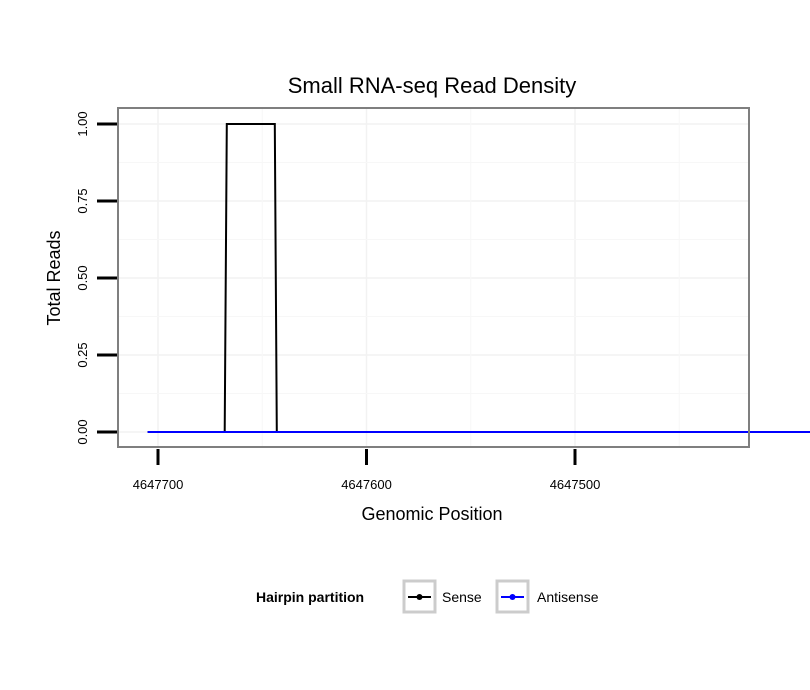 The width and height of the screenshot is (810, 690). What do you see at coordinates (512, 597) in the screenshot?
I see `legend-point-antisense` at bounding box center [512, 597].